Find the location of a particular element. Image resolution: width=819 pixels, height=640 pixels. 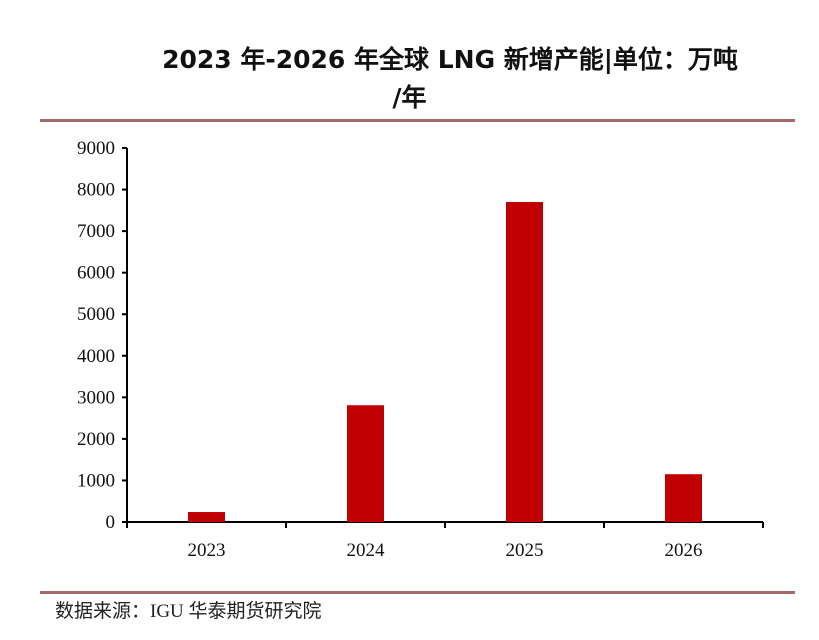

y-tick-label: 5000 is located at coordinates (96, 314).